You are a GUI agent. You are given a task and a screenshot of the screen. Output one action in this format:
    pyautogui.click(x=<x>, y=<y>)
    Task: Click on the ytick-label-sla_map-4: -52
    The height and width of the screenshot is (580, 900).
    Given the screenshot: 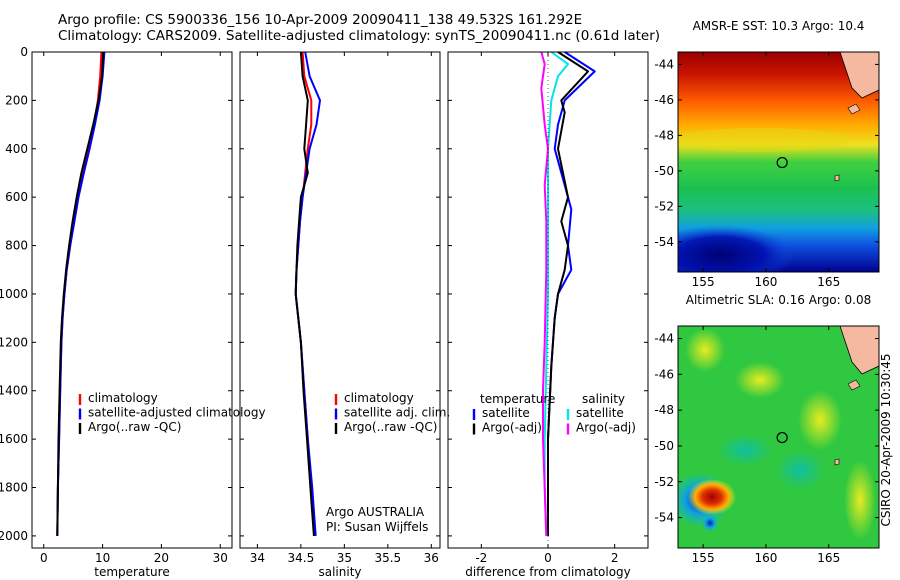 What is the action you would take?
    pyautogui.click(x=664, y=482)
    